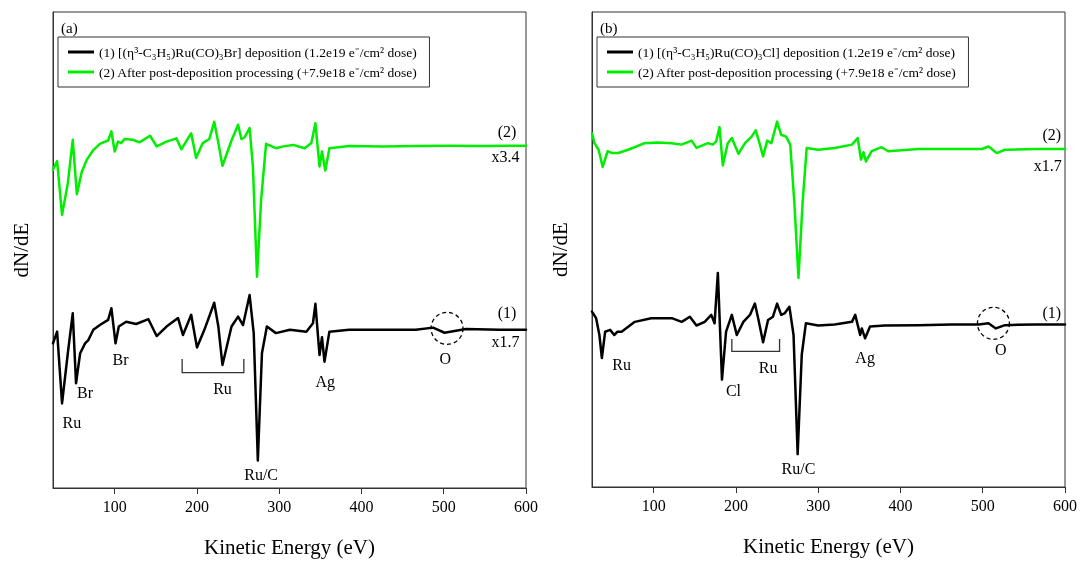 The image size is (1083, 576). Describe the element at coordinates (505, 157) in the screenshot. I see `annotation: x3.4` at that location.